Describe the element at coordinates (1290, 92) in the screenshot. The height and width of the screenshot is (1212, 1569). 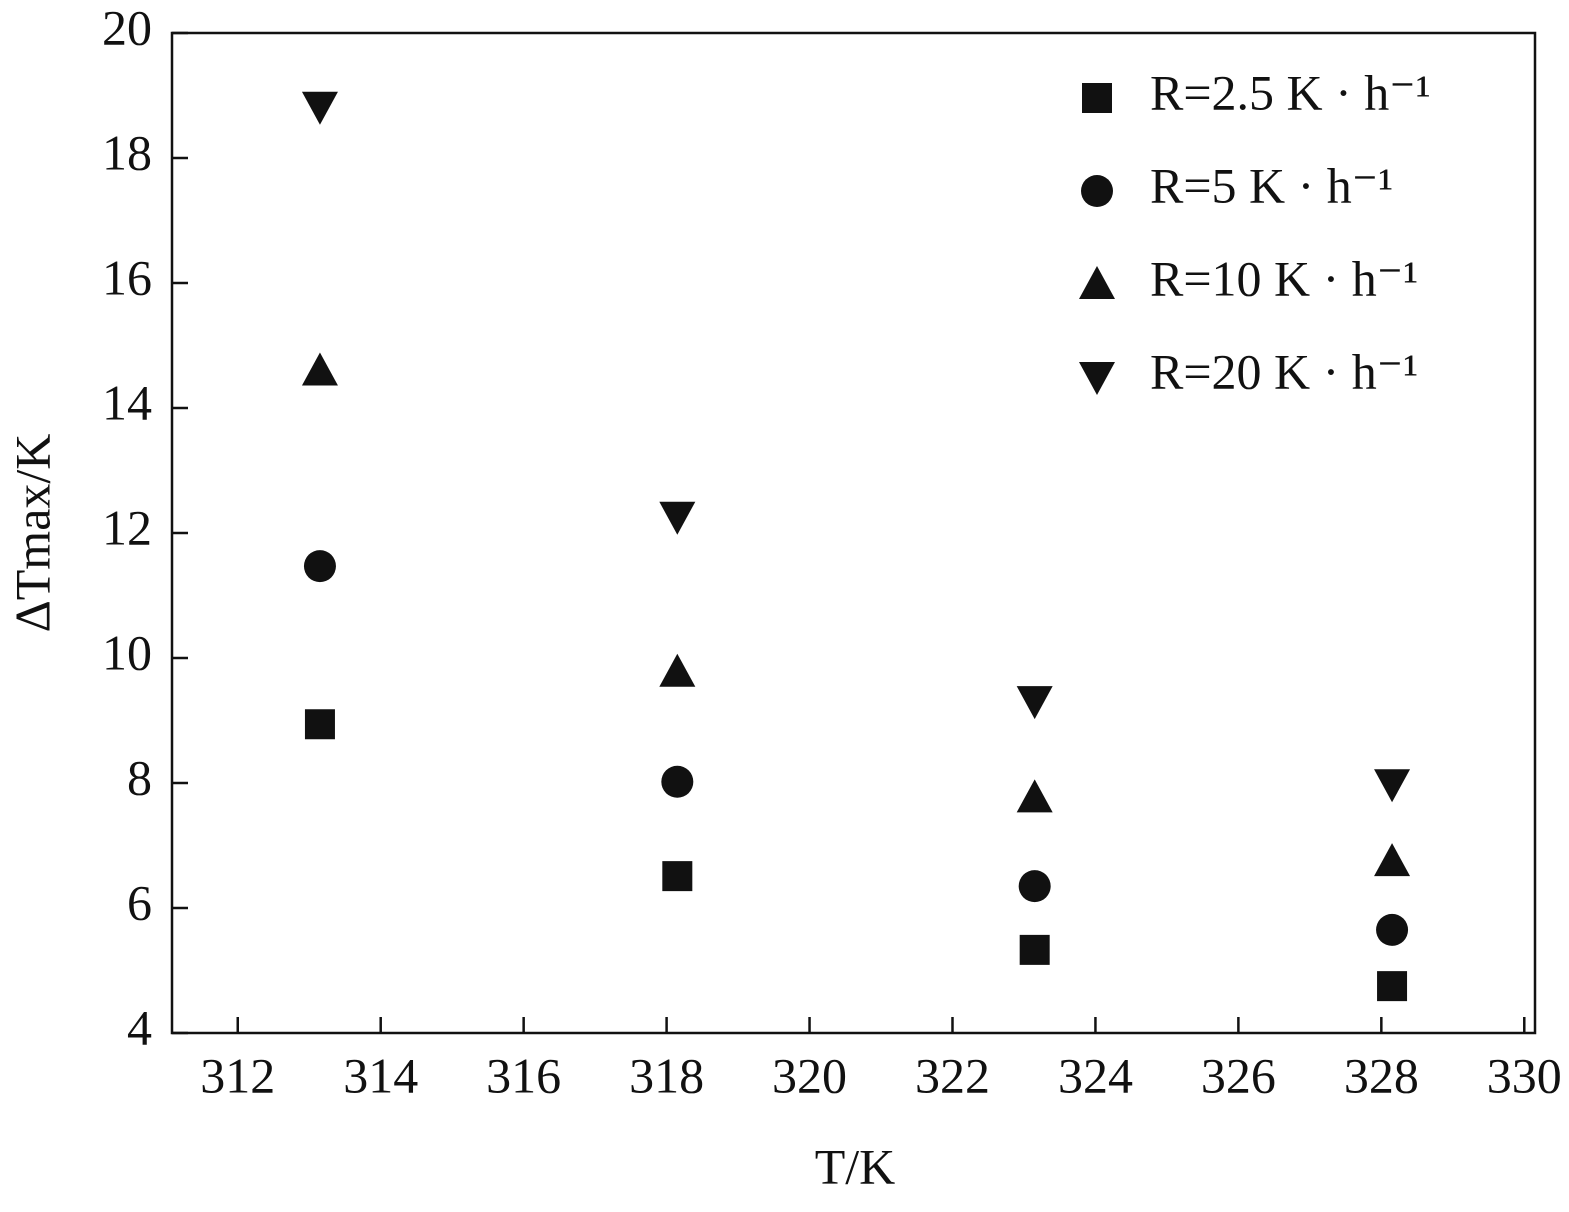
I see `legend-label: R=2.5 K · h⁻¹` at that location.